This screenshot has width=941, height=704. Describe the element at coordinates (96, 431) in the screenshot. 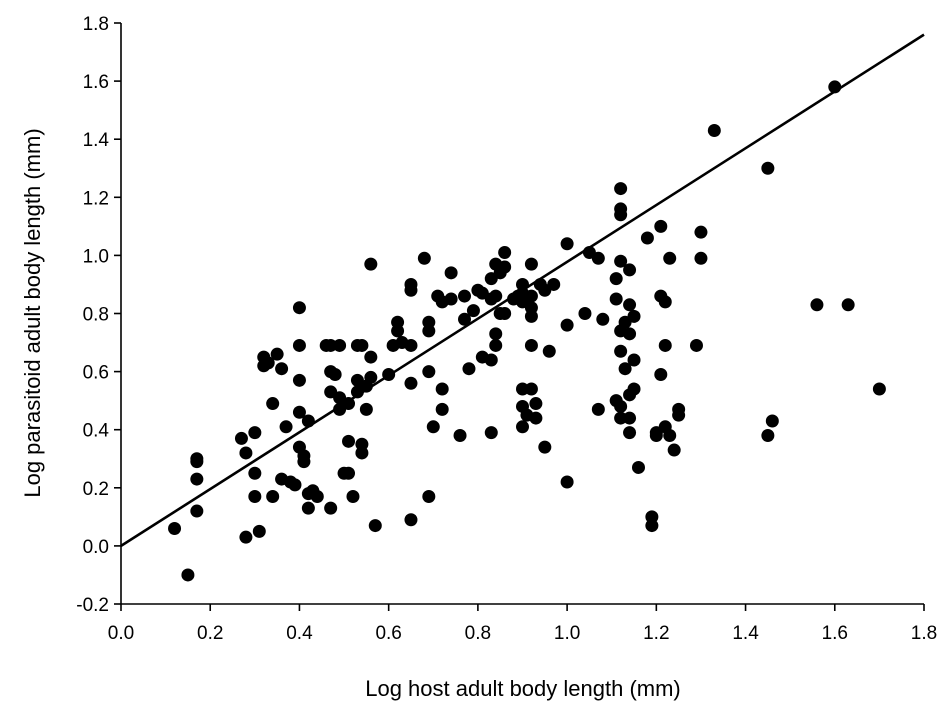

I see `y-tick-label: 0.4` at that location.